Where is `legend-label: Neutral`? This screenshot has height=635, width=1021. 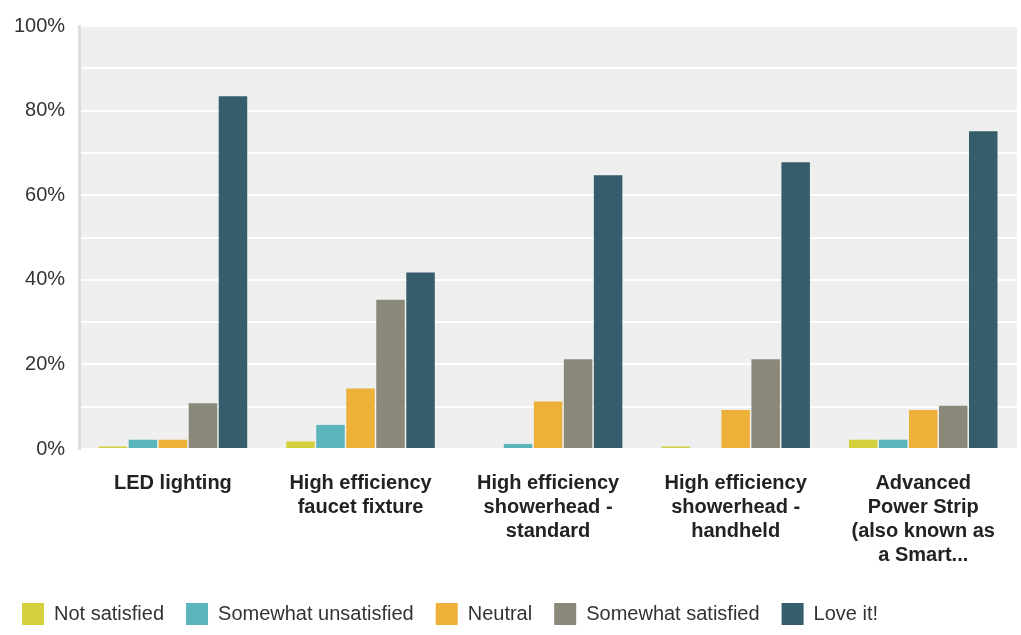 legend-label: Neutral is located at coordinates (500, 612).